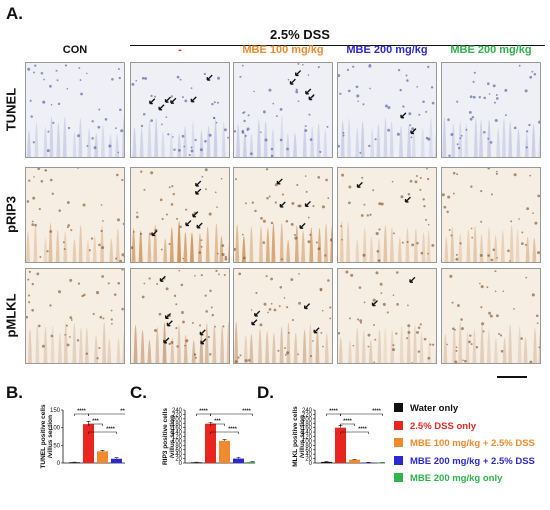 This screenshot has height=510, width=550. Describe the element at coordinates (180, 50) in the screenshot. I see `column-label: -` at that location.